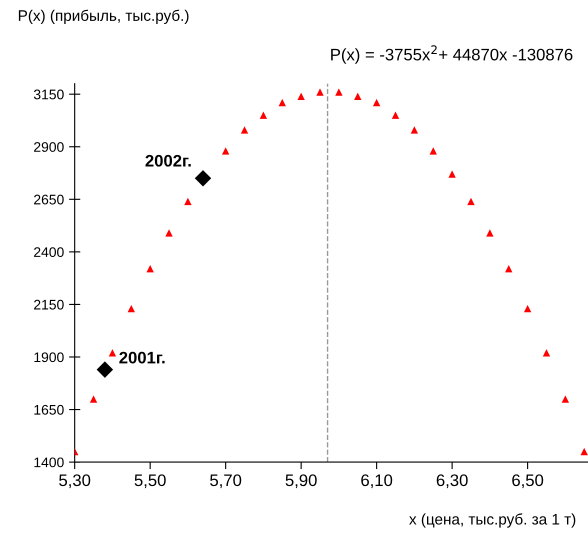 The image size is (588, 533). What do you see at coordinates (49, 252) in the screenshot?
I see `y-tick-label: 2400` at bounding box center [49, 252].